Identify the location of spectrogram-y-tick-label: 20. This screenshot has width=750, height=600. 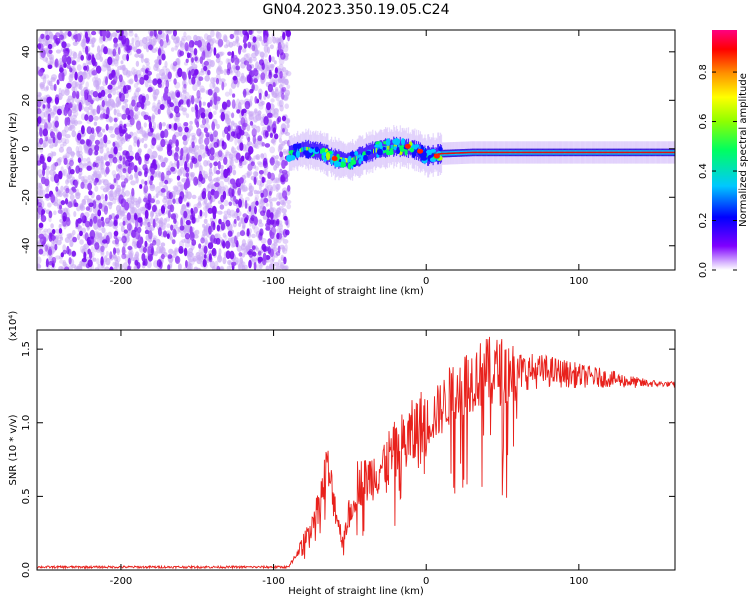
(26, 100).